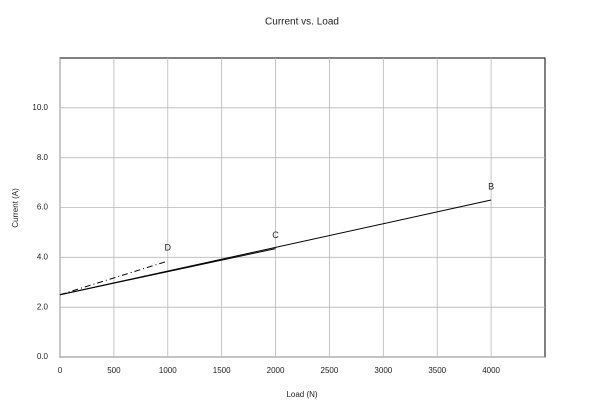 The image size is (594, 420). What do you see at coordinates (491, 186) in the screenshot?
I see `series-label: B` at bounding box center [491, 186].